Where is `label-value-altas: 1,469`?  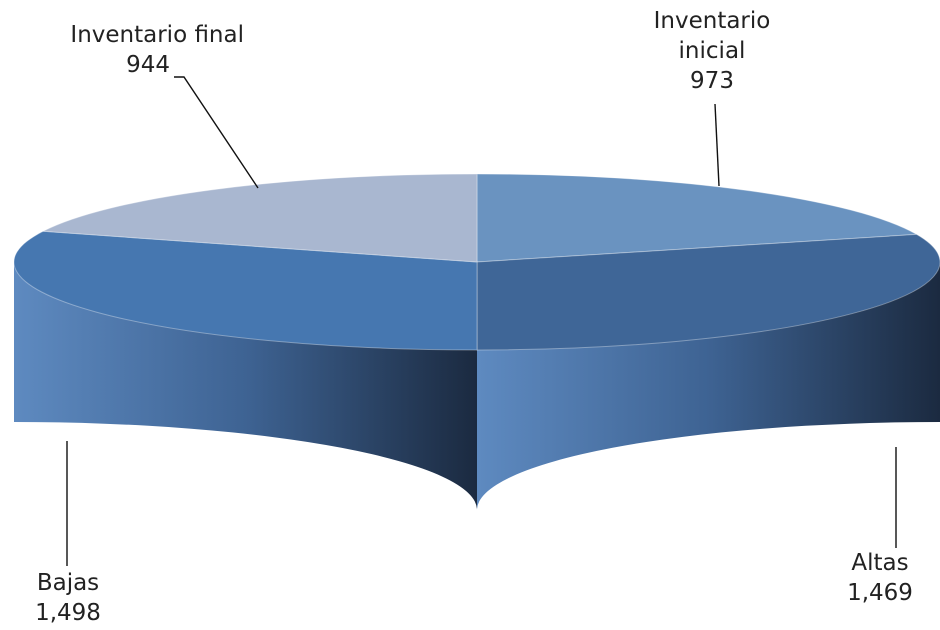 label-value-altas: 1,469 is located at coordinates (880, 593).